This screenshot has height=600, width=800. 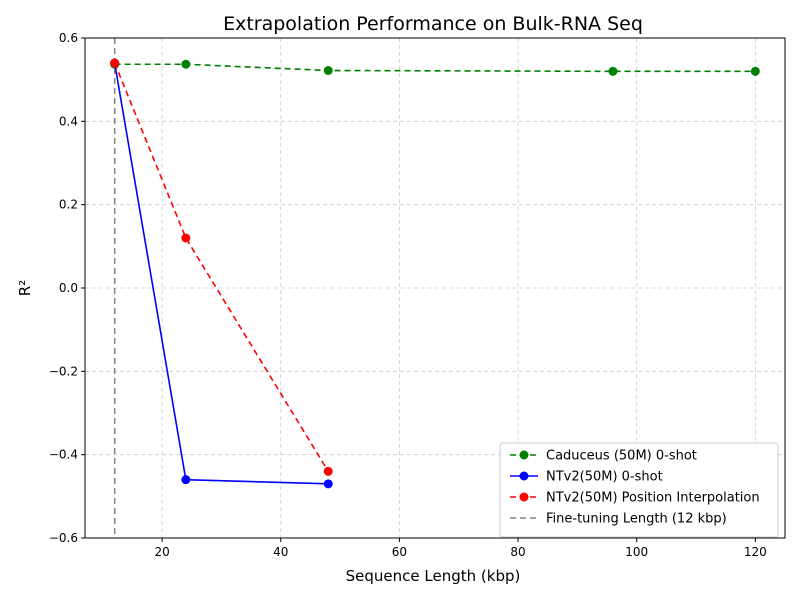 I want to click on legend-label: NTv2(50M) Position Interpolation, so click(x=653, y=498).